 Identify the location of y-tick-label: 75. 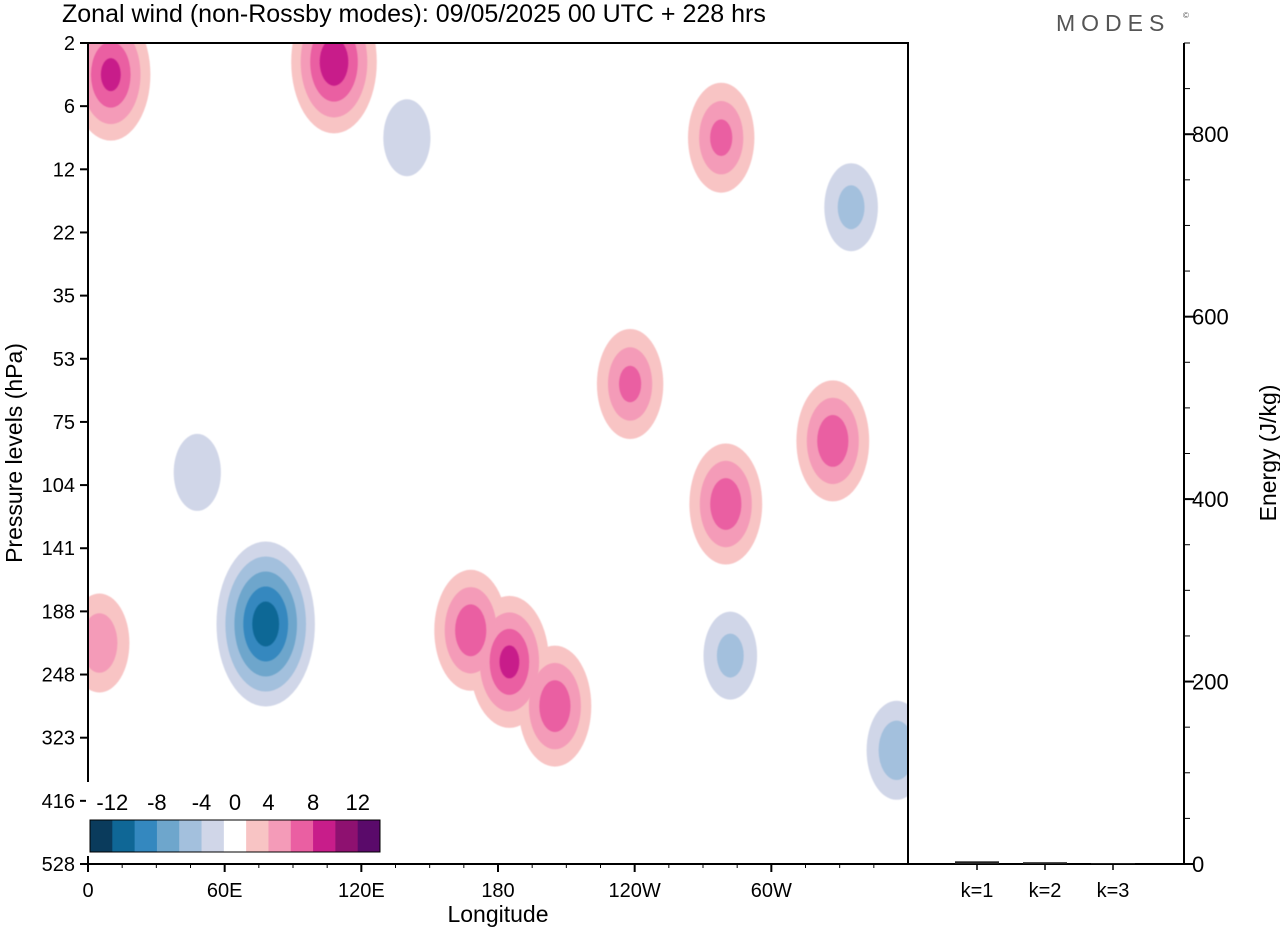
(64, 423).